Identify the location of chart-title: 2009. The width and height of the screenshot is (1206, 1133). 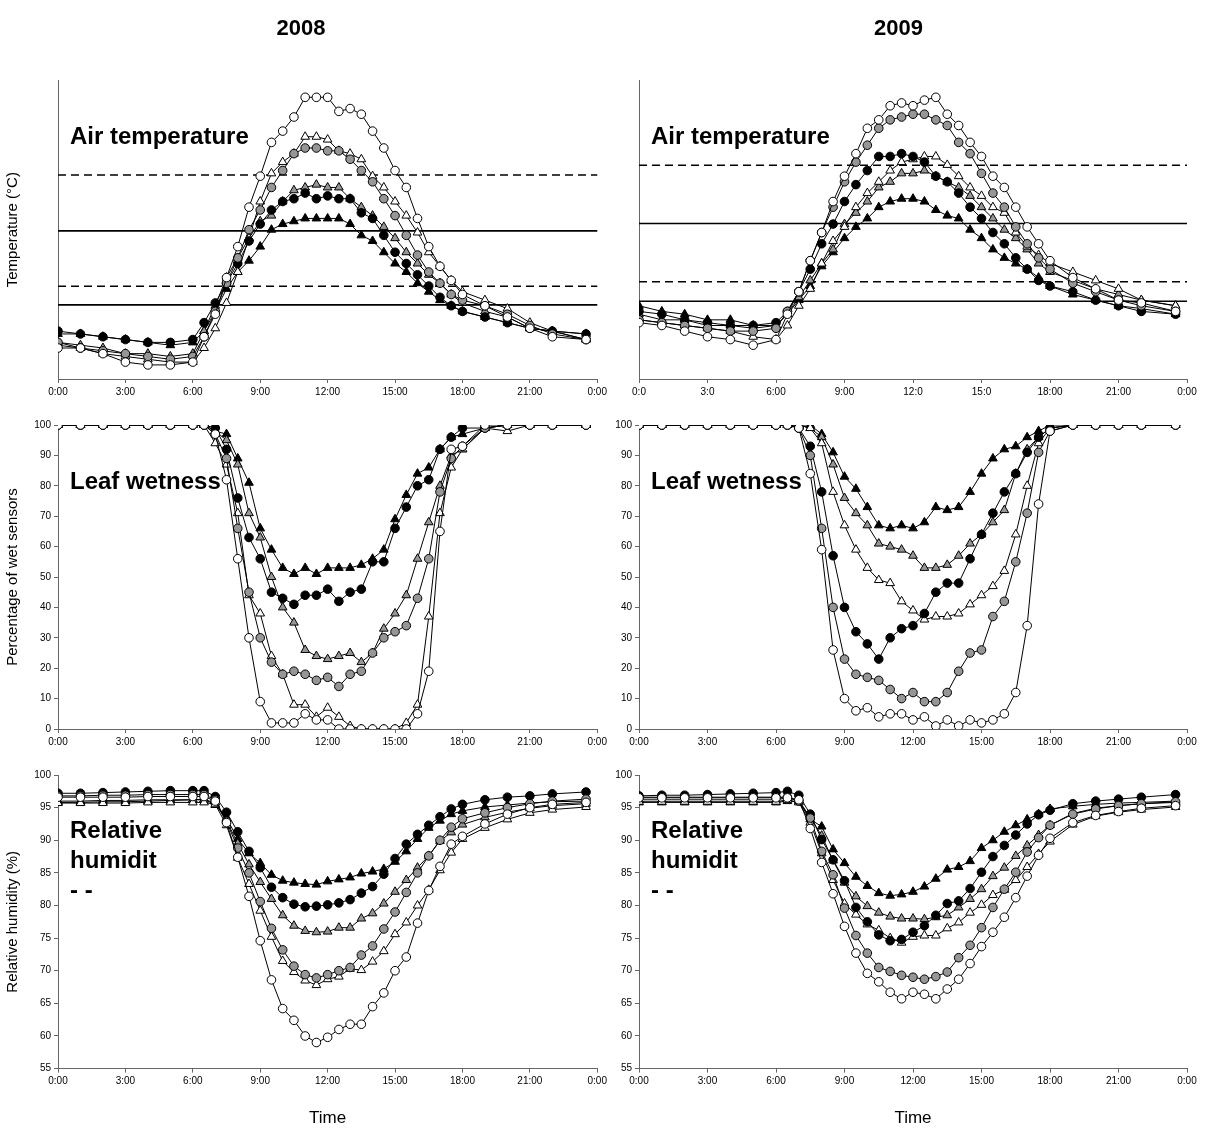
(898, 28).